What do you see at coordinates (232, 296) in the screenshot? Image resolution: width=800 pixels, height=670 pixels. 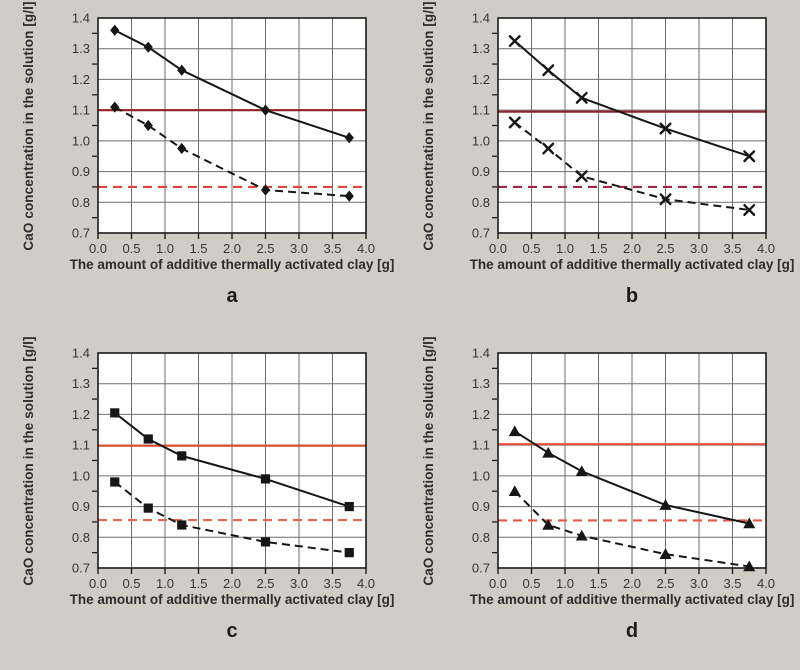 I see `panel-label-a: a` at bounding box center [232, 296].